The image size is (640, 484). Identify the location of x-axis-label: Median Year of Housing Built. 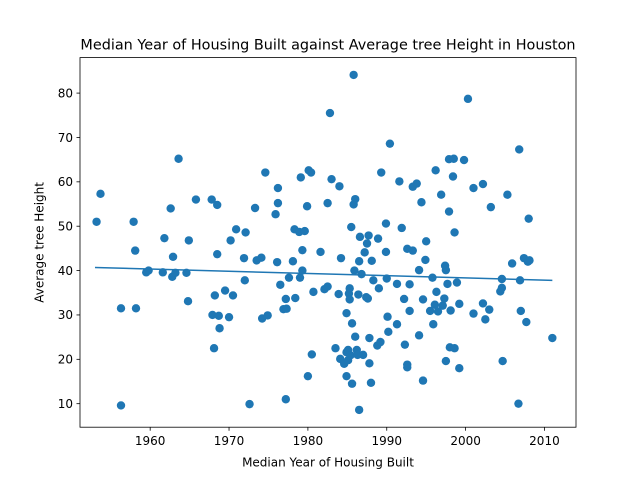
(328, 463).